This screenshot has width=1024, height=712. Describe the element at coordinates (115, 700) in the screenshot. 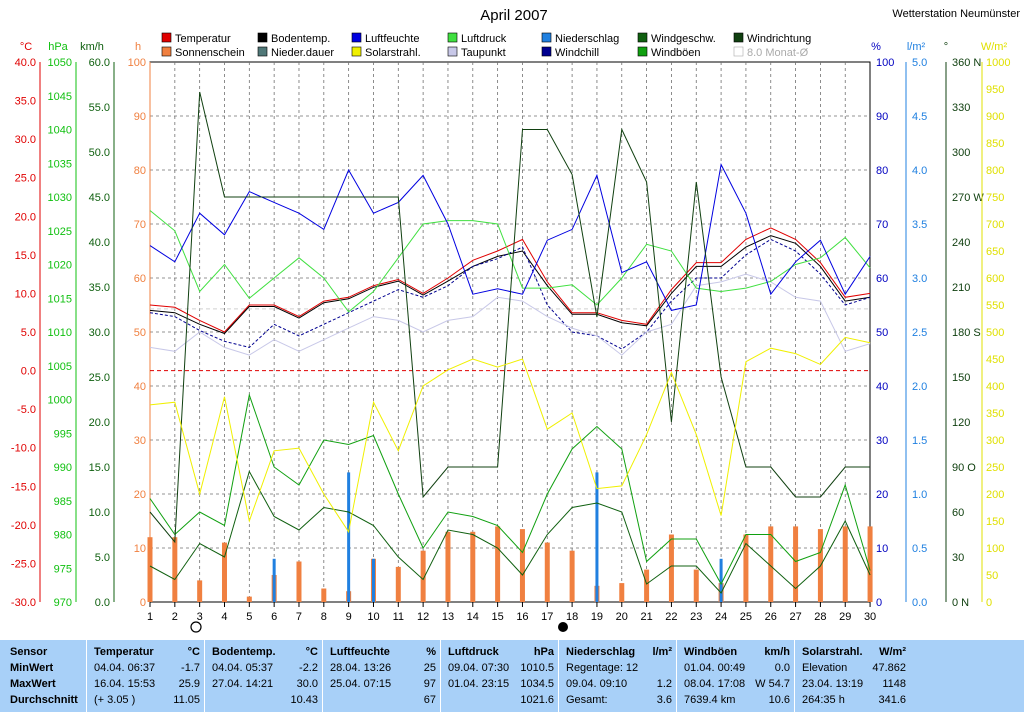

I see `stats-label: (+ 3.05 )` at that location.